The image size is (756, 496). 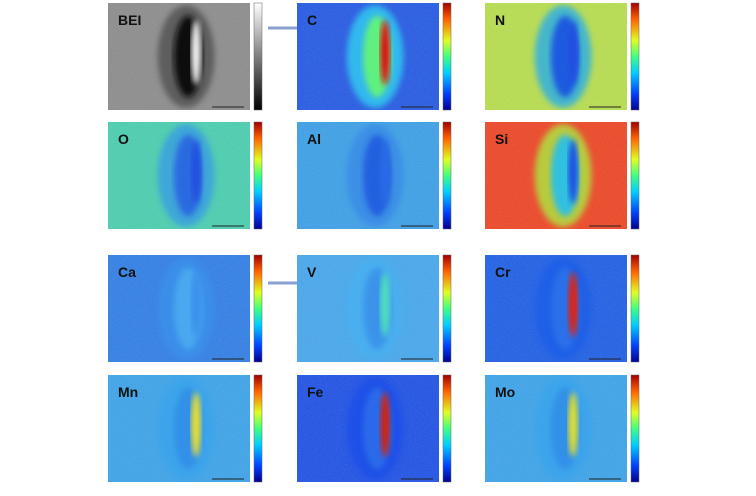 I want to click on element-map-panel: Si, so click(x=562, y=175).